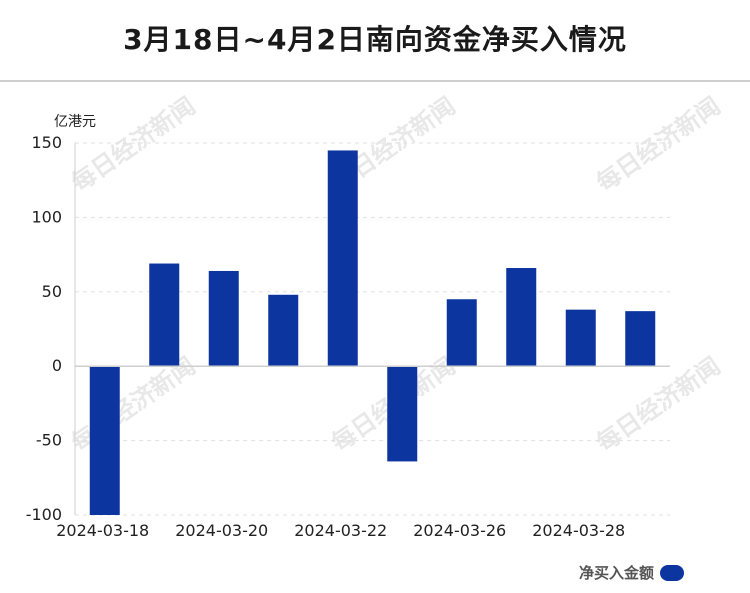  What do you see at coordinates (340, 530) in the screenshot?
I see `x-tick-label: 2024-03-22` at bounding box center [340, 530].